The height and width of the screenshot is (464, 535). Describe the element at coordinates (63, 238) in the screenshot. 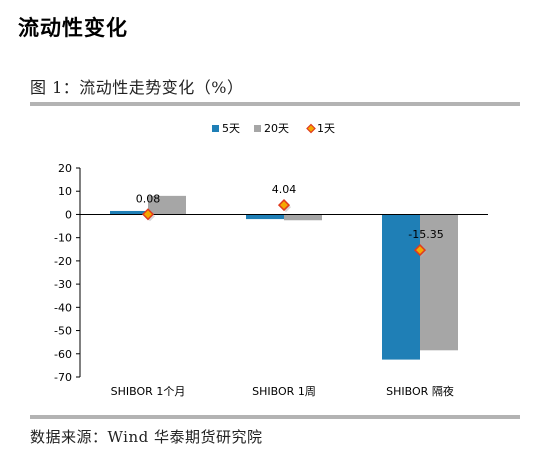

I see `y-tick-label: -10` at that location.